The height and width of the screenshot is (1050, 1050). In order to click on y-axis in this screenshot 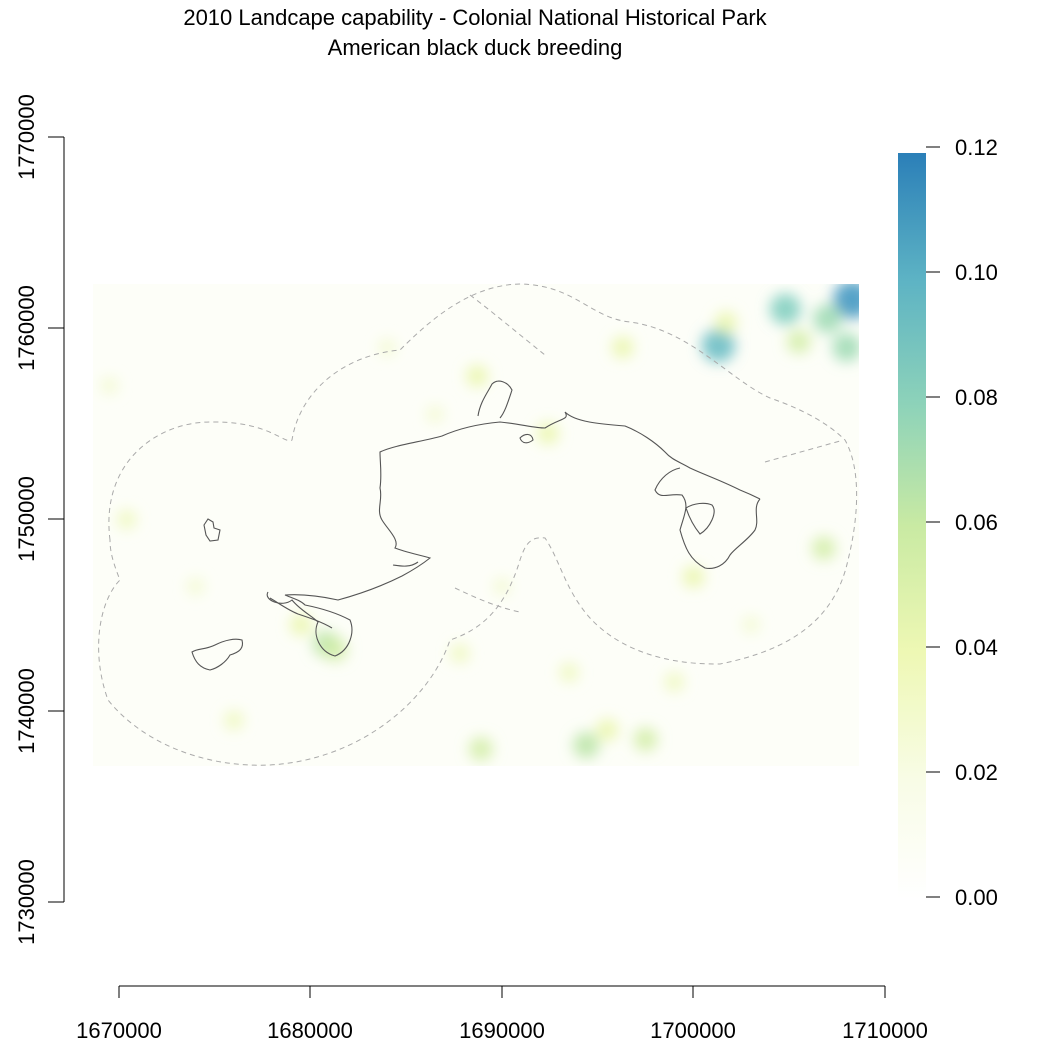, I will do `click(56, 519)`.